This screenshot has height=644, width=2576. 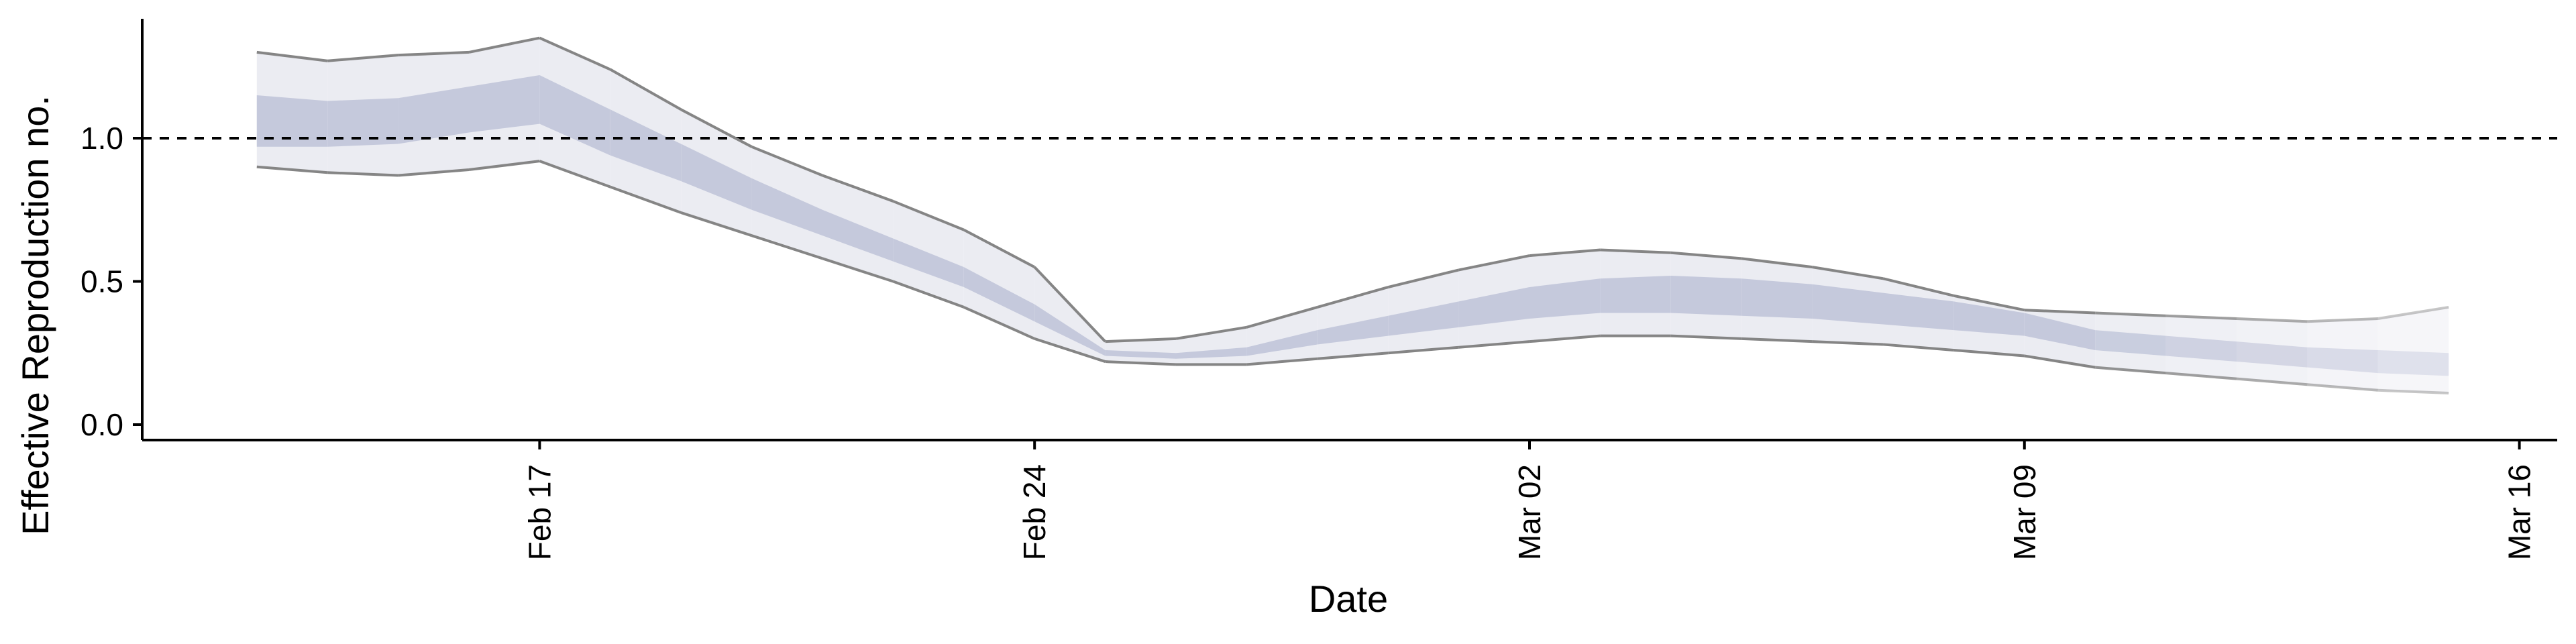 I want to click on x-ticks-layer: Feb 17 Feb 24 Mar 02 Mar 09 Mar 16, so click(x=1529, y=500).